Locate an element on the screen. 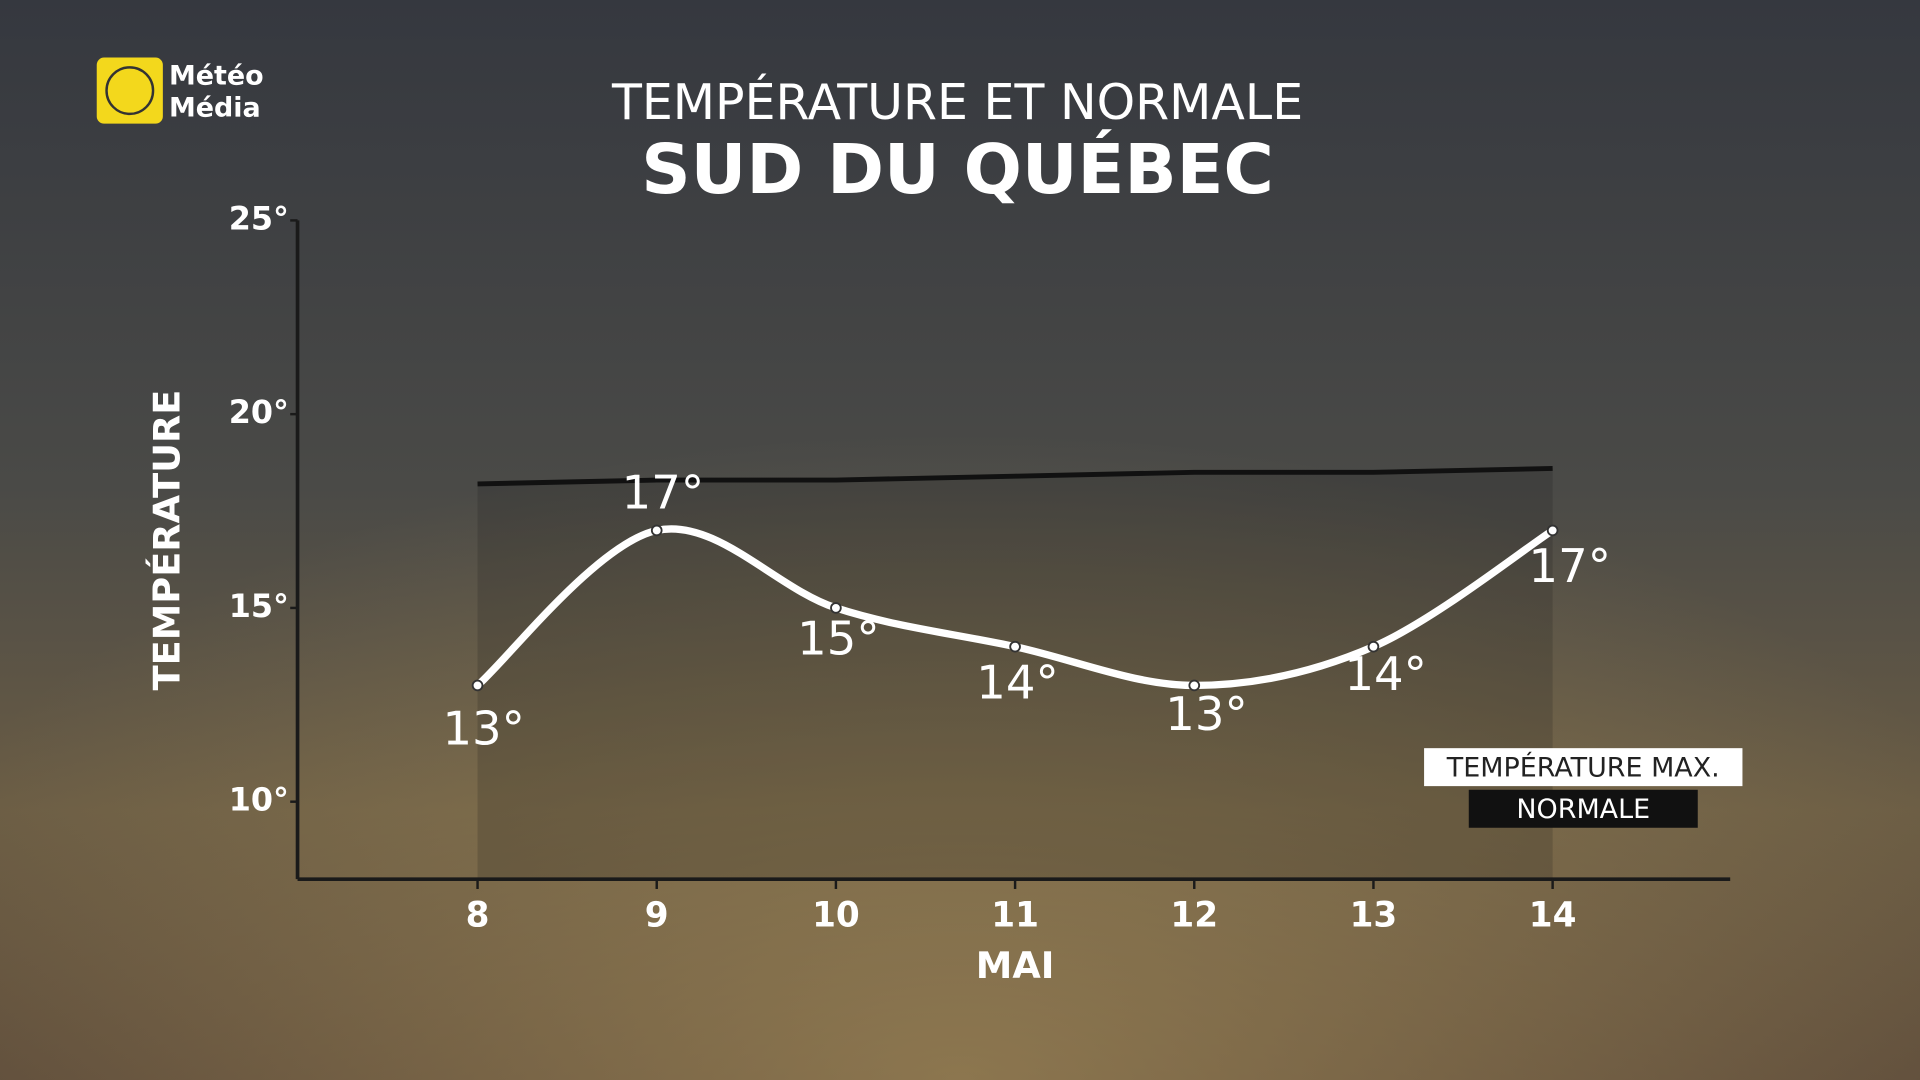 This screenshot has height=1080, width=1920. series-line is located at coordinates (1015, 476).